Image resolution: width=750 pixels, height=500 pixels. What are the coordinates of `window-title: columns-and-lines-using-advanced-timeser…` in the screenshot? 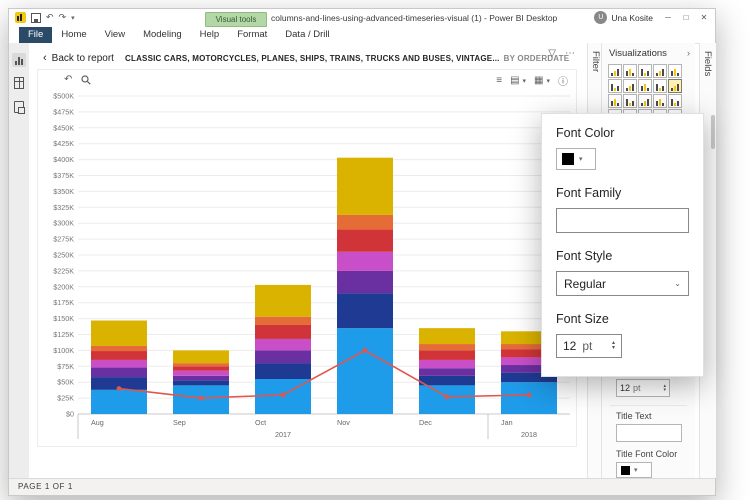 It's located at (414, 18).